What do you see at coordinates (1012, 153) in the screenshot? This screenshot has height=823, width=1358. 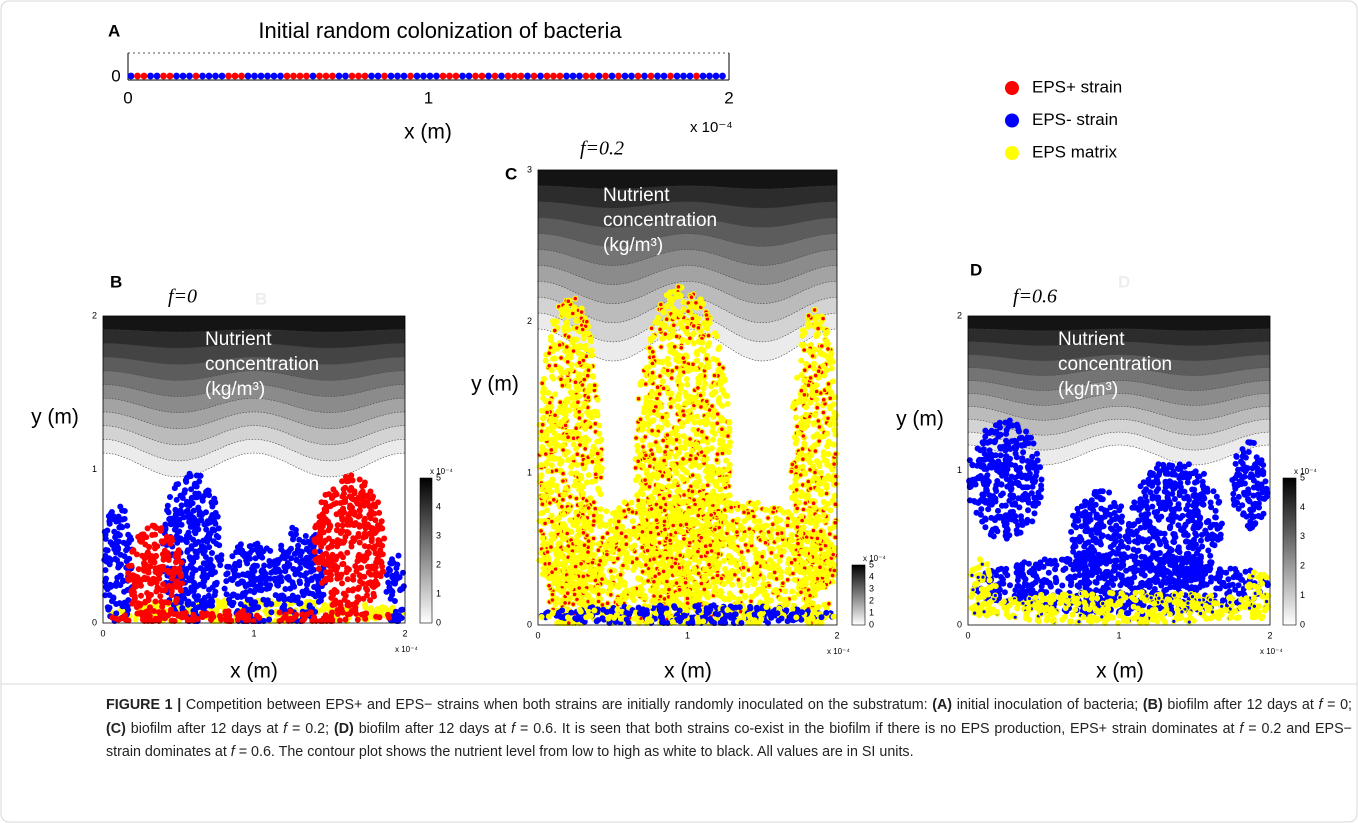 I see `legend-swatch` at bounding box center [1012, 153].